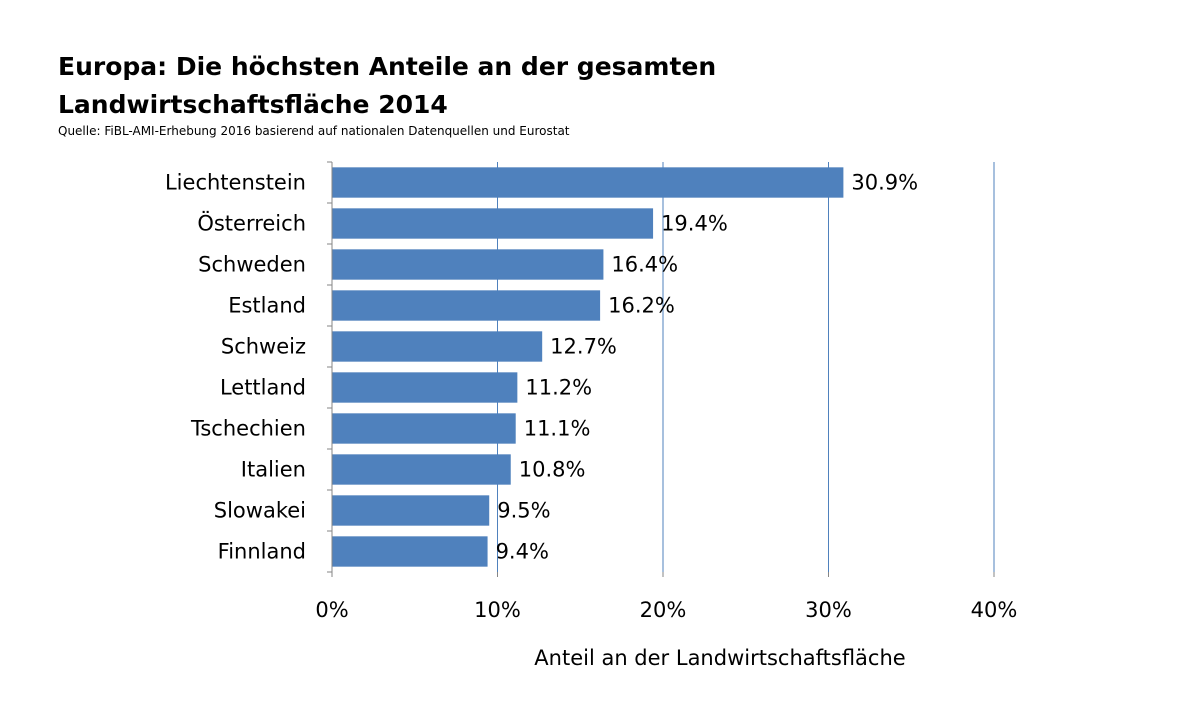 The width and height of the screenshot is (1183, 723). I want to click on data-label: 19.4%, so click(694, 224).